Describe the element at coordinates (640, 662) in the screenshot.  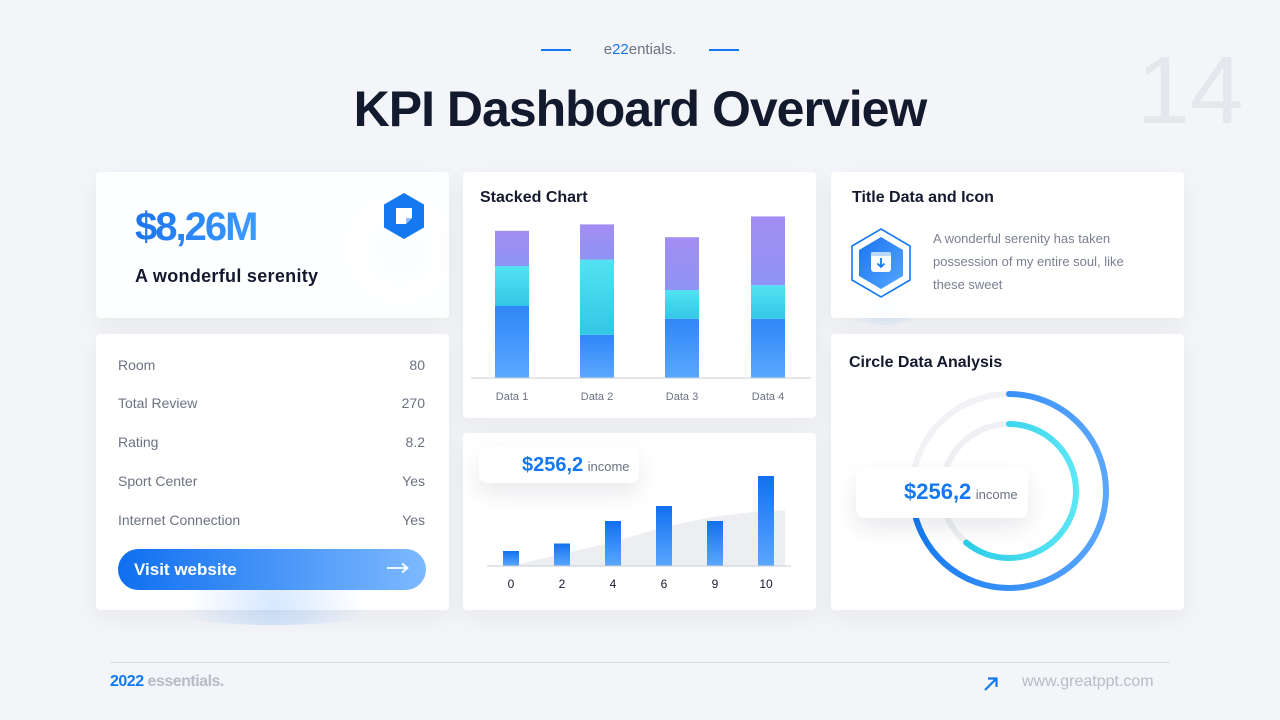
I see `footer-divider` at that location.